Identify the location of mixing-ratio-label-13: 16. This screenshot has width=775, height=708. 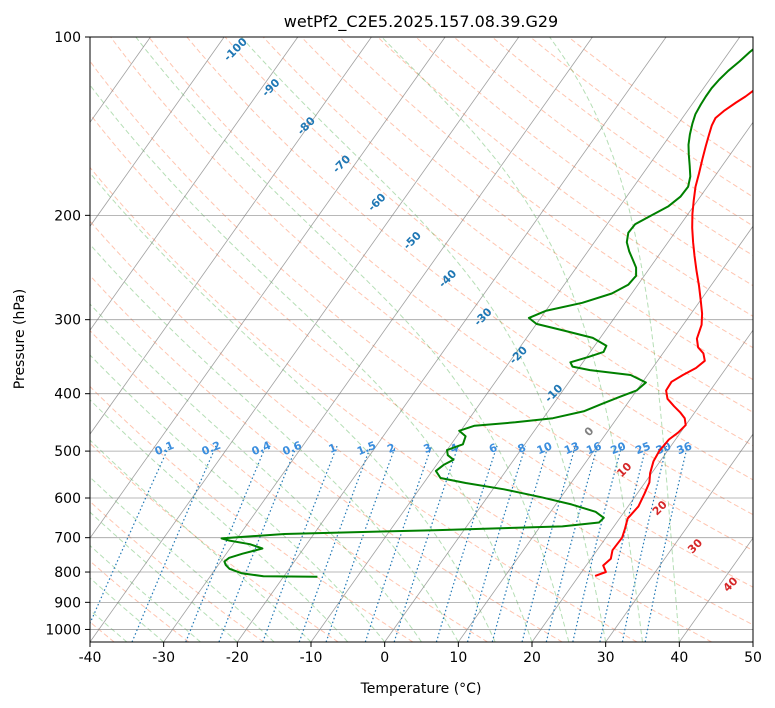
(593, 448).